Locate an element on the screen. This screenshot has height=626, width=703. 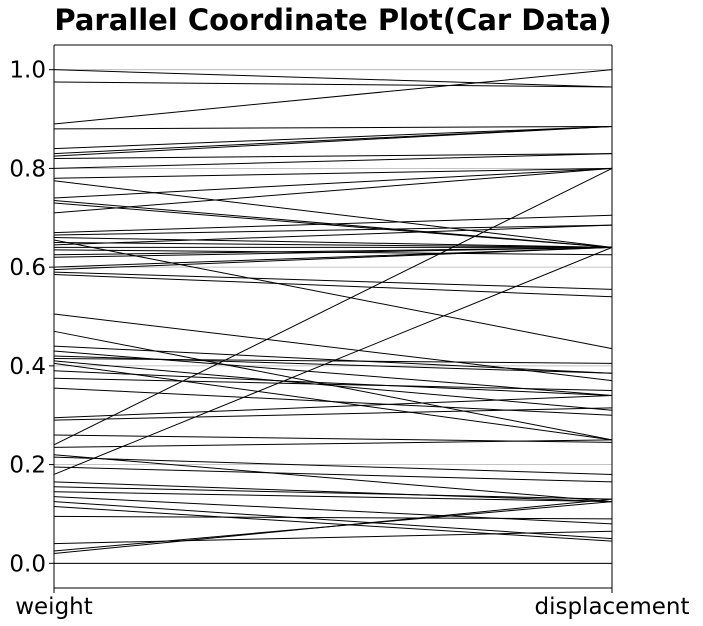
ytick-label-0: 0.0 is located at coordinates (27, 564).